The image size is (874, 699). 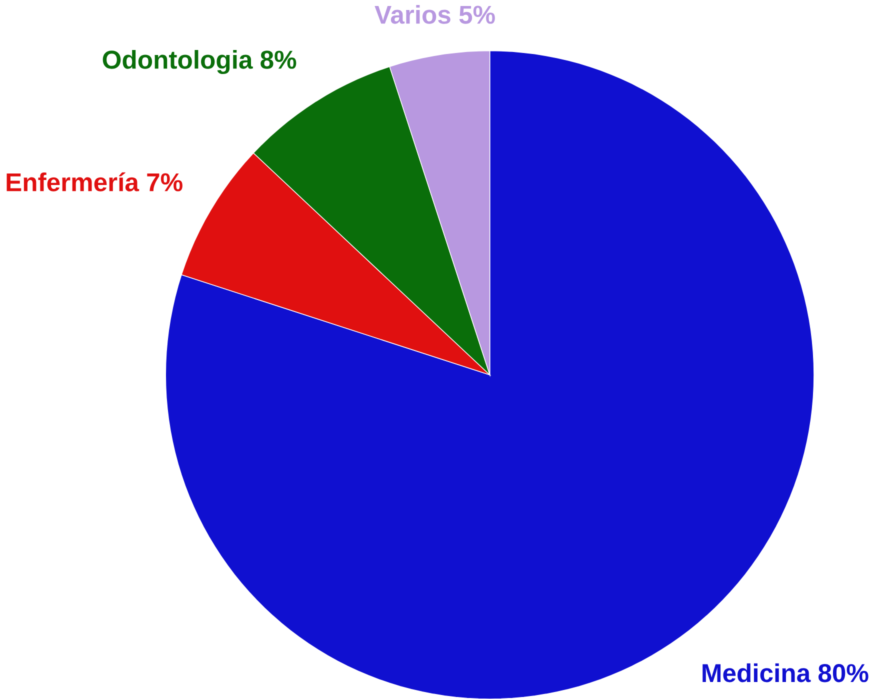 I want to click on slice-label: Medicina, so click(x=756, y=672).